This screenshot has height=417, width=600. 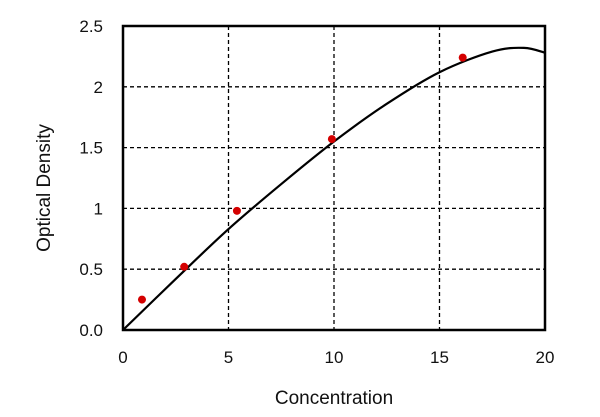 I want to click on x-tick-label: 15, so click(x=439, y=357).